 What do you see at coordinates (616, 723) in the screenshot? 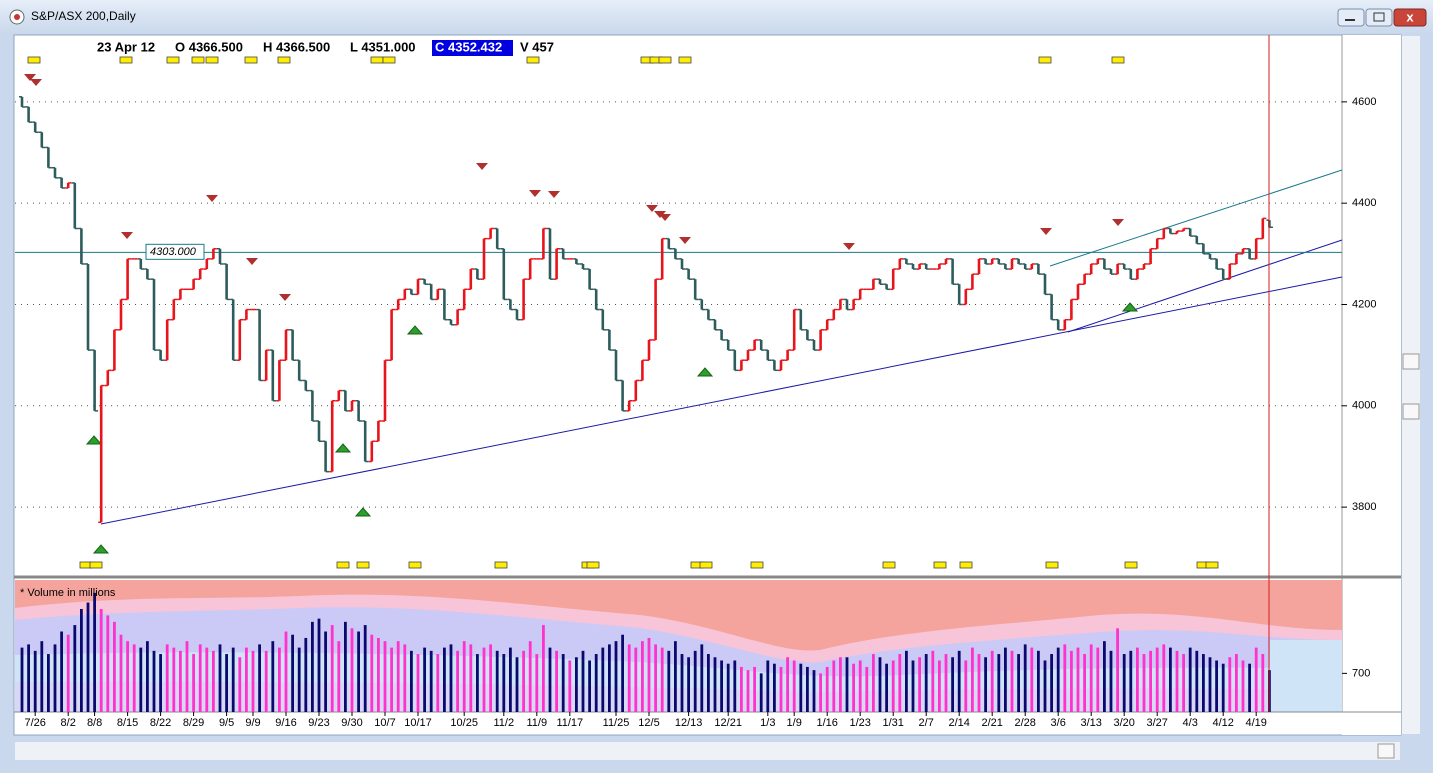
I see `x-tick-label: 11/25` at bounding box center [616, 723].